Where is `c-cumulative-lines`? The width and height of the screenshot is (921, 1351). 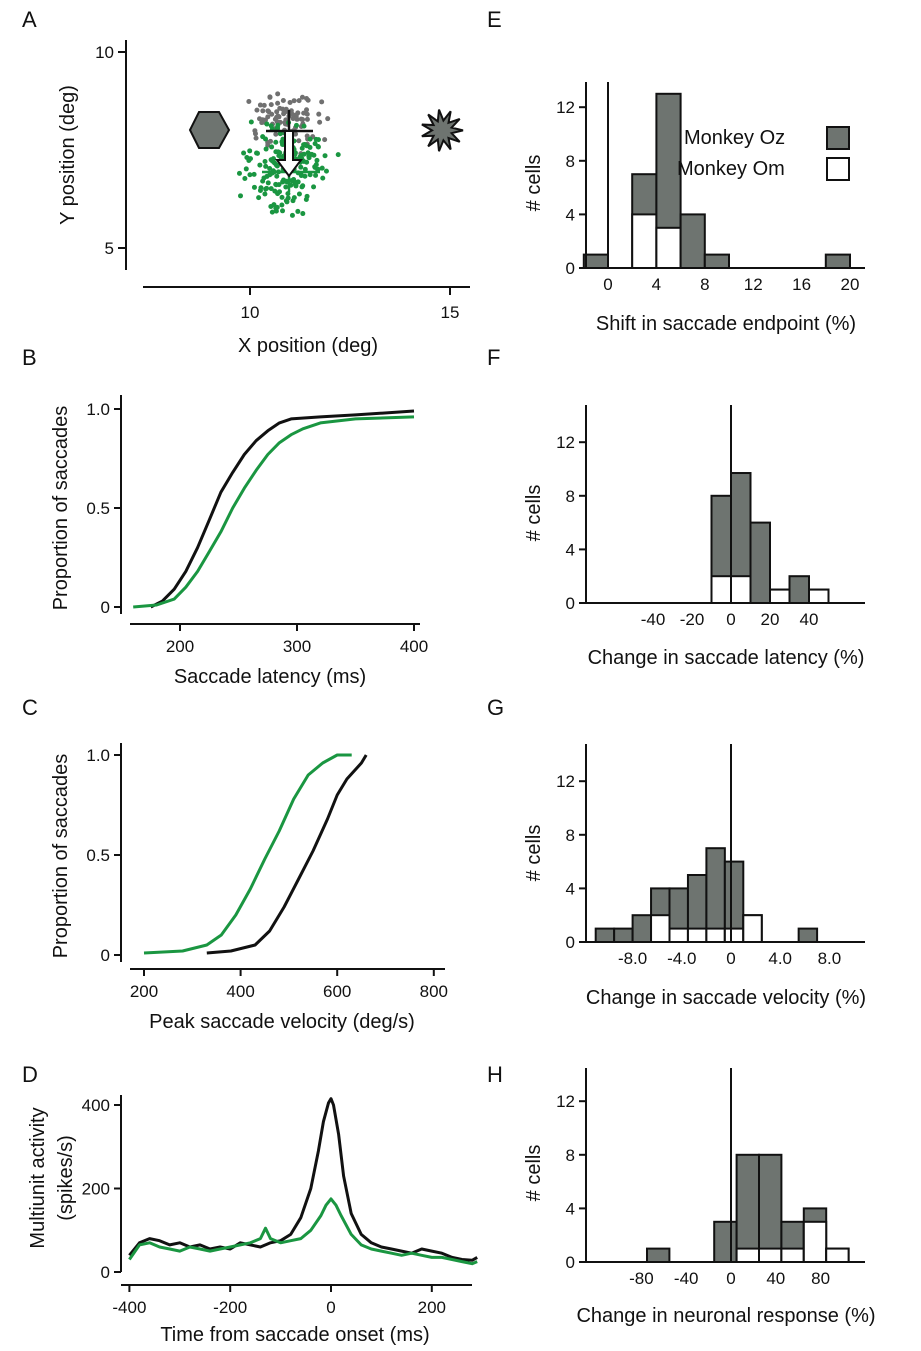
c-cumulative-lines is located at coordinates (255, 854).